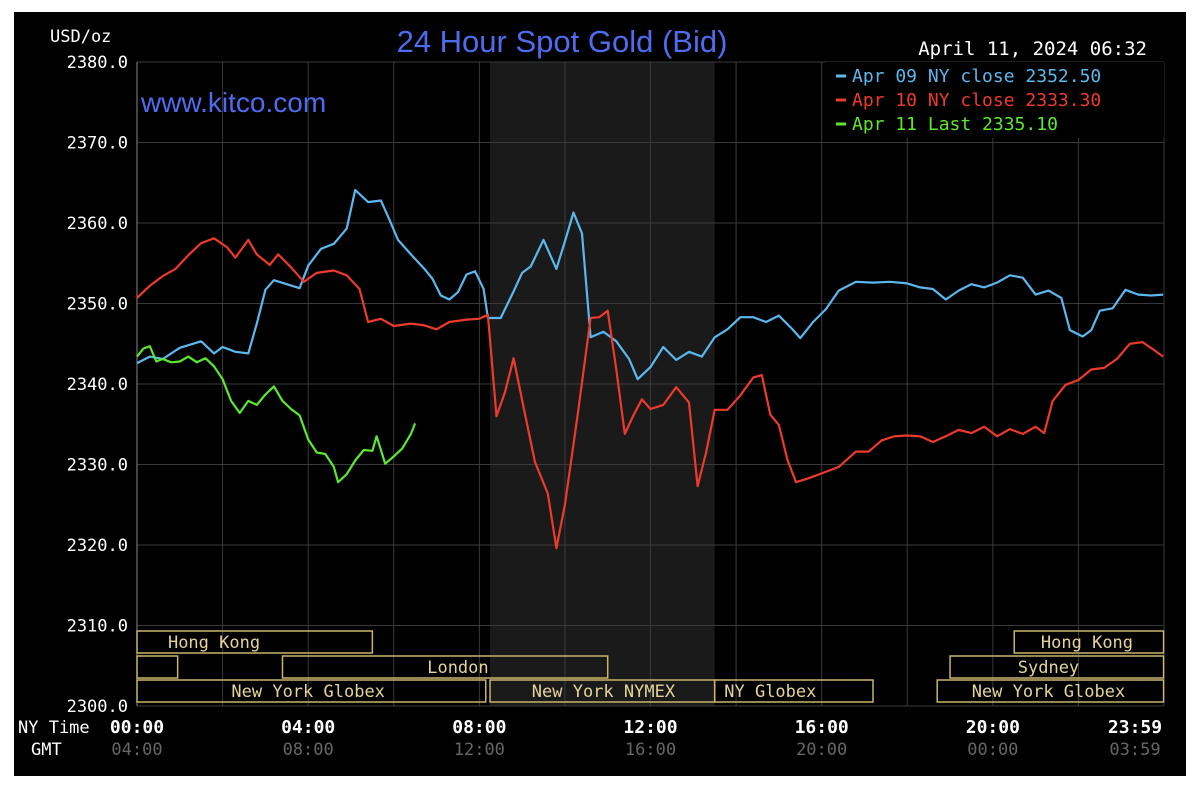 The width and height of the screenshot is (1200, 789). What do you see at coordinates (54, 728) in the screenshot?
I see `x-row-label-ny: NY Time` at bounding box center [54, 728].